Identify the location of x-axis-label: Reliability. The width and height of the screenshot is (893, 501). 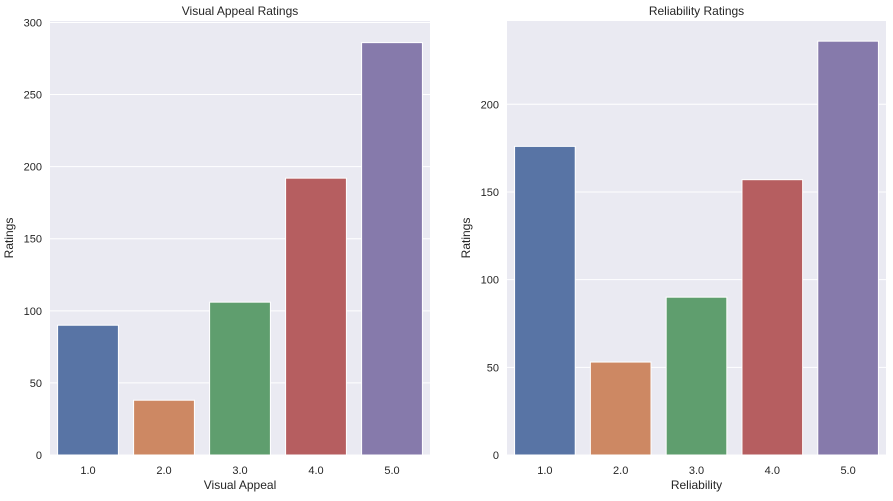
(696, 485).